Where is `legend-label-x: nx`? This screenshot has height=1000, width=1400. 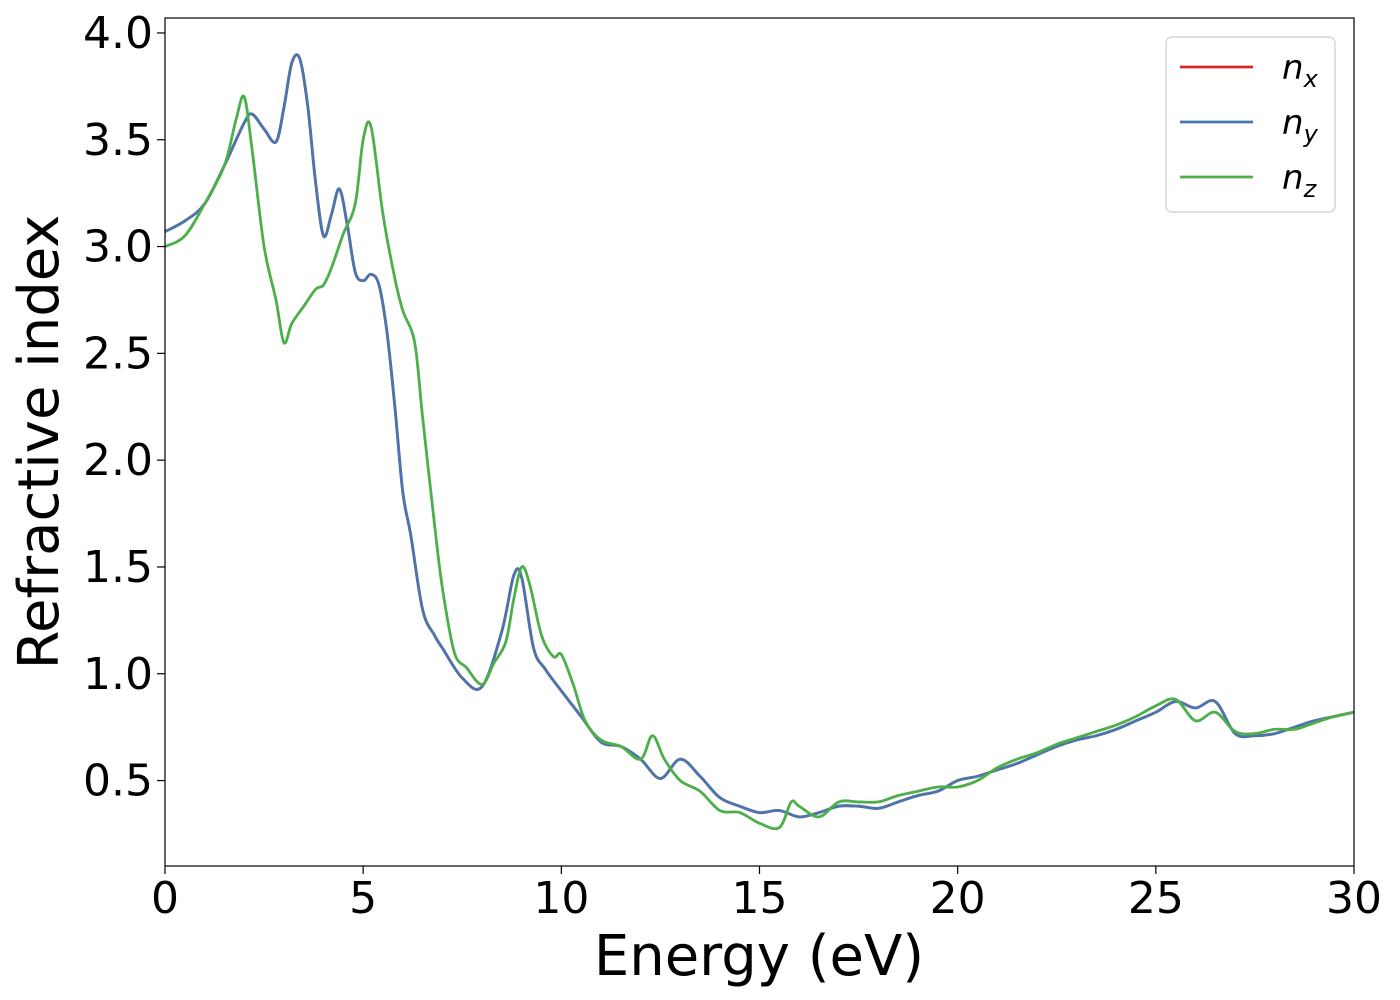 legend-label-x: nx is located at coordinates (1300, 70).